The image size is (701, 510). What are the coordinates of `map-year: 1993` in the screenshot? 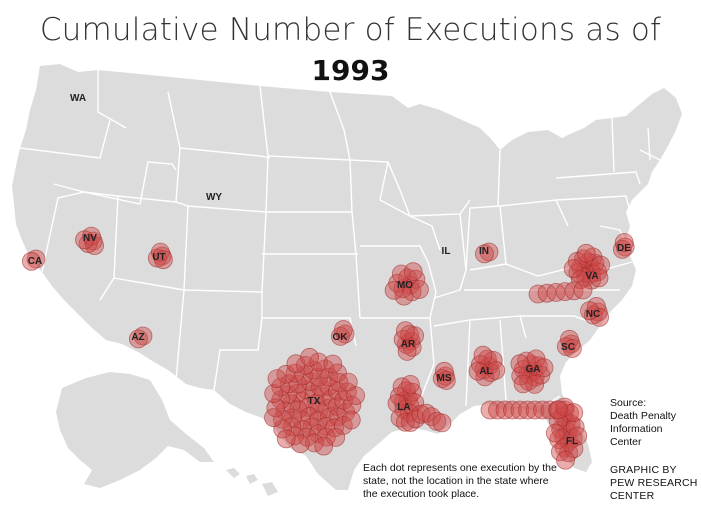 It's located at (350, 70).